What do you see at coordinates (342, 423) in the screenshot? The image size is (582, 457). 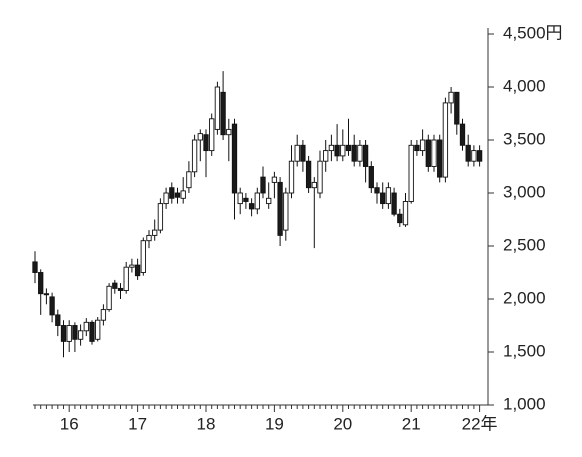 I see `x-tick-label: 20` at bounding box center [342, 423].